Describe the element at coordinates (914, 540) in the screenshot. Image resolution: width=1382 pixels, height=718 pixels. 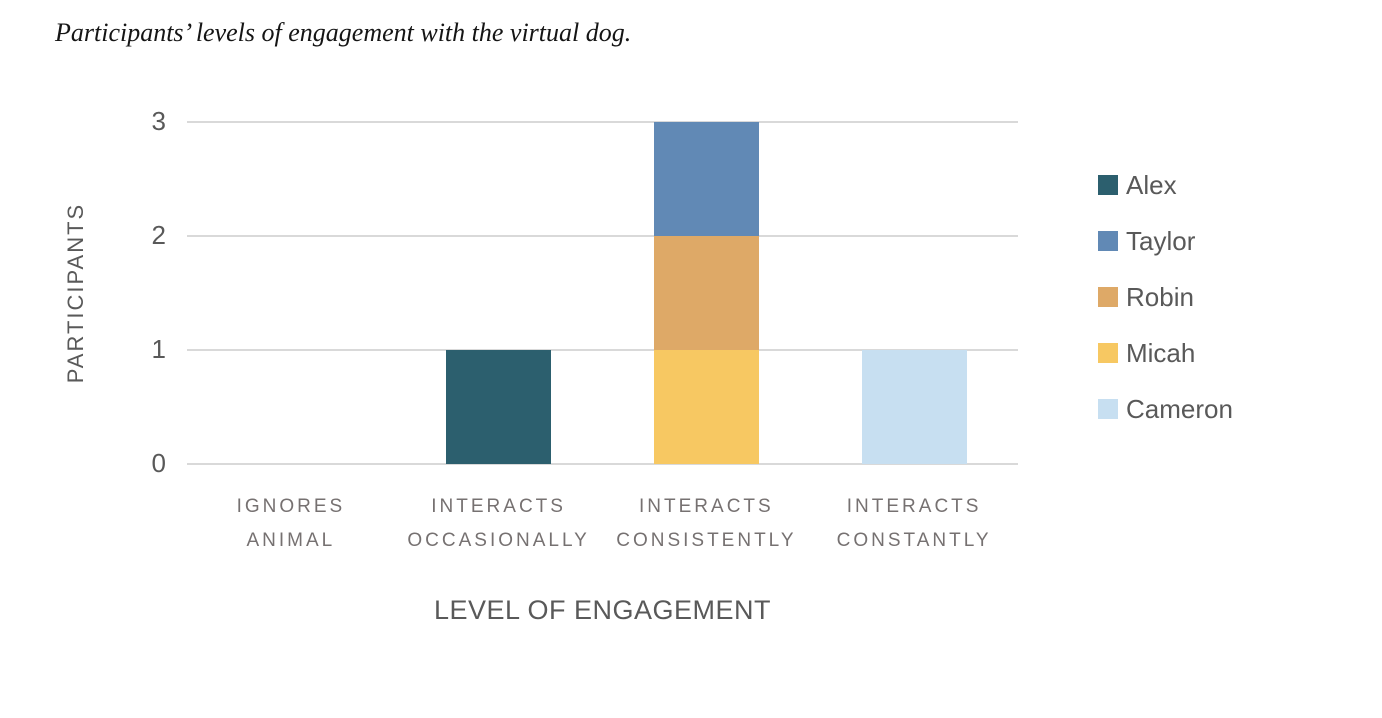
I see `x-category-label-line: CONSTANTLY` at that location.